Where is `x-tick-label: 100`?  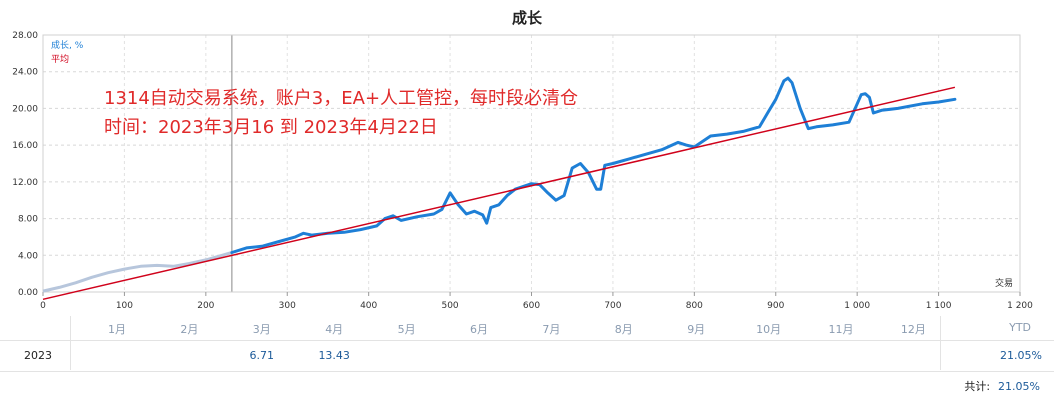 x-tick-label: 100 is located at coordinates (124, 306).